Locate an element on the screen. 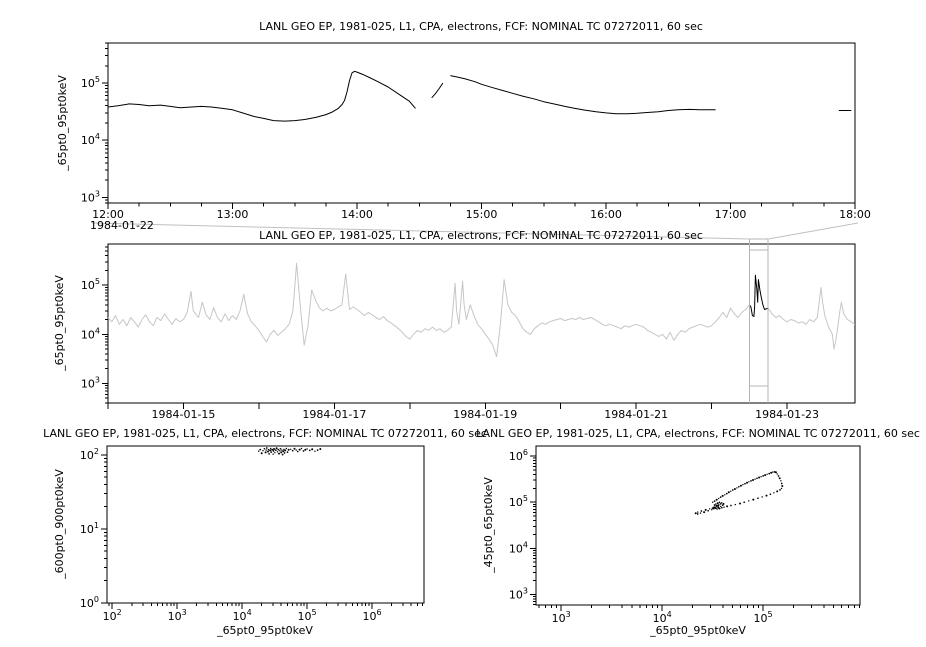  plot-frame is located at coordinates (698, 525).